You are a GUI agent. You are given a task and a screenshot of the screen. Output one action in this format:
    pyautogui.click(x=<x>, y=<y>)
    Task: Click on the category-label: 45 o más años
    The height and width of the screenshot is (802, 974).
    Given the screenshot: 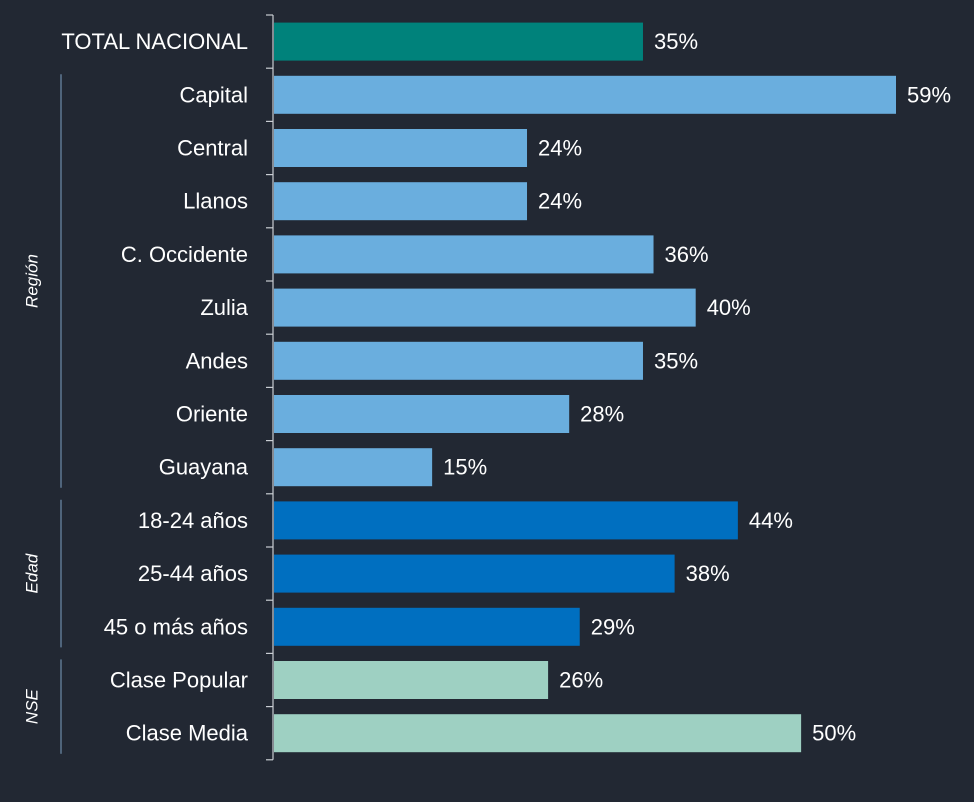 What is the action you would take?
    pyautogui.click(x=176, y=626)
    